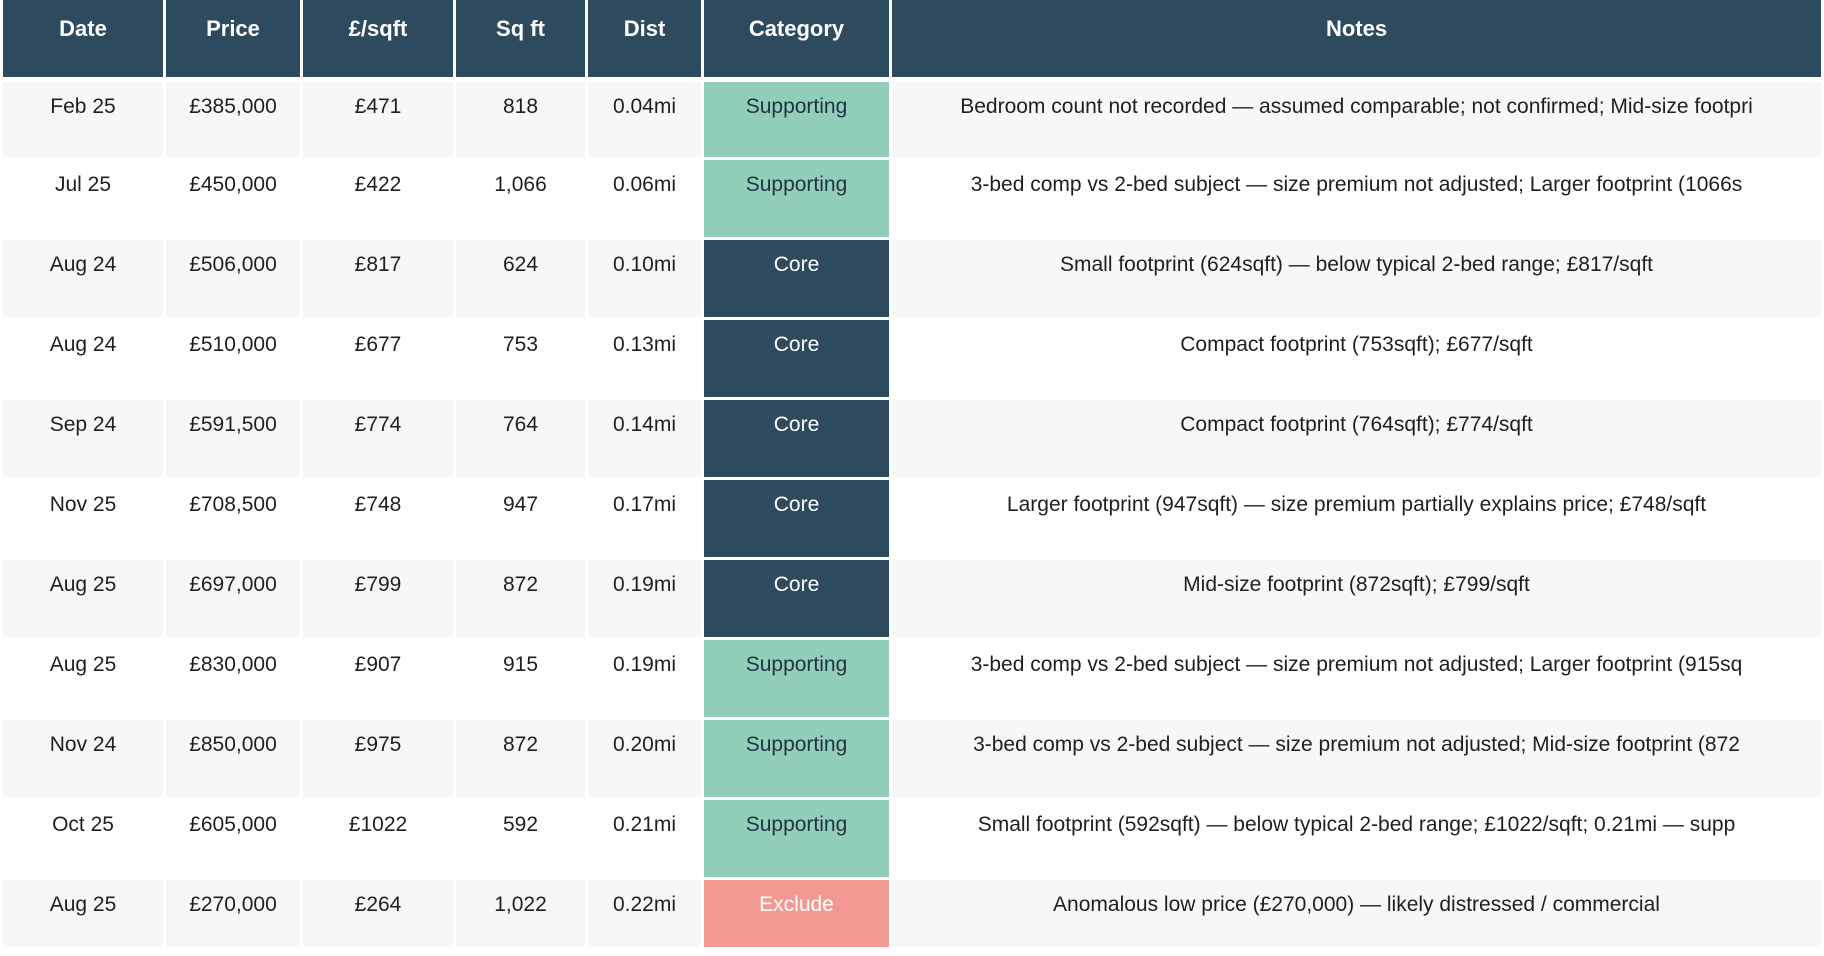  What do you see at coordinates (378, 517) in the screenshot?
I see `cell-price-per-sqft: £748` at bounding box center [378, 517].